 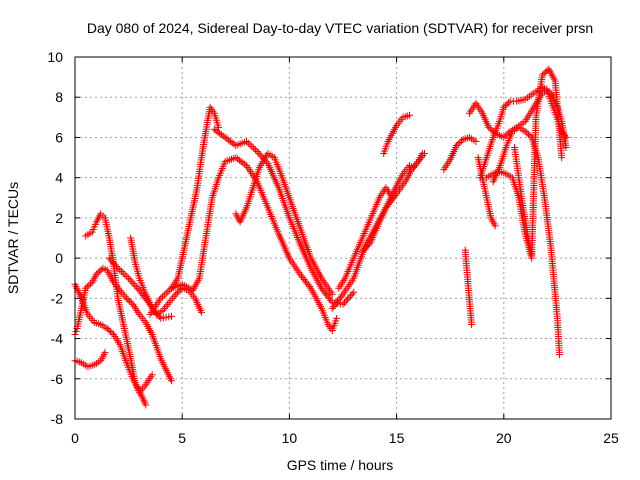 I want to click on series-arc14, so click(x=396, y=134).